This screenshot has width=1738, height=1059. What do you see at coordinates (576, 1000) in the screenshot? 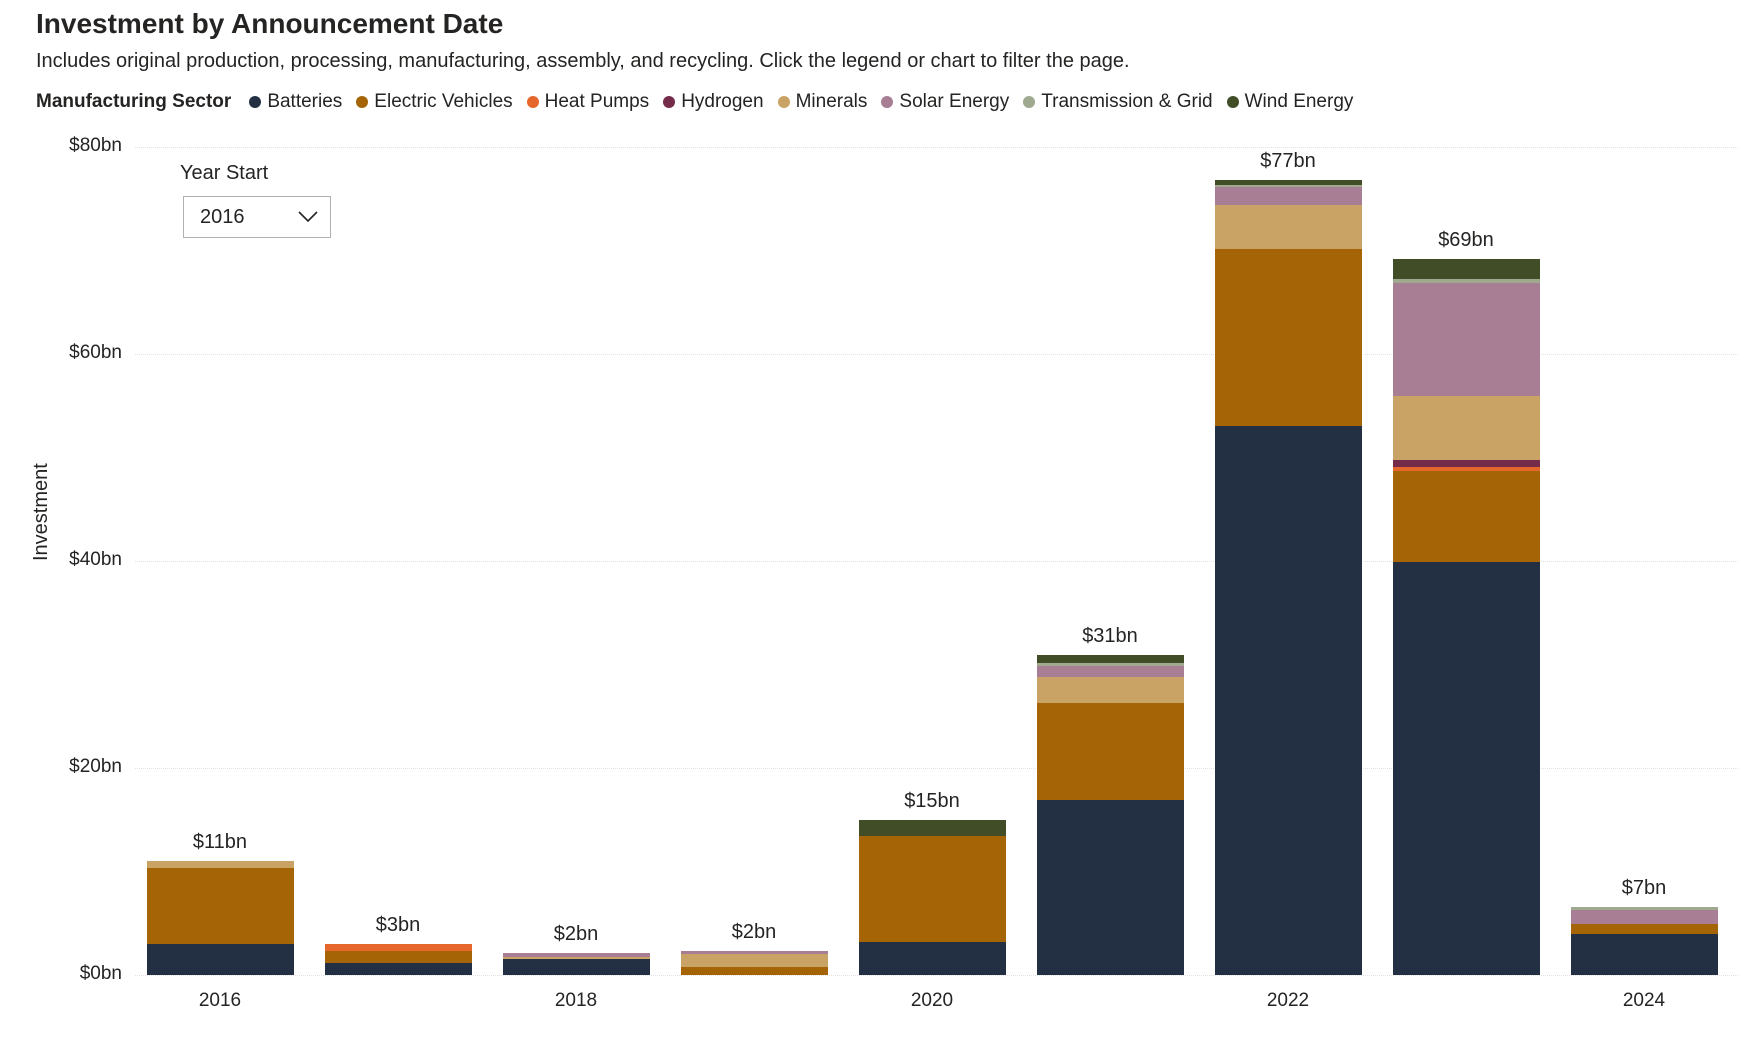
I see `x-tick-label-2018: 2018` at bounding box center [576, 1000].